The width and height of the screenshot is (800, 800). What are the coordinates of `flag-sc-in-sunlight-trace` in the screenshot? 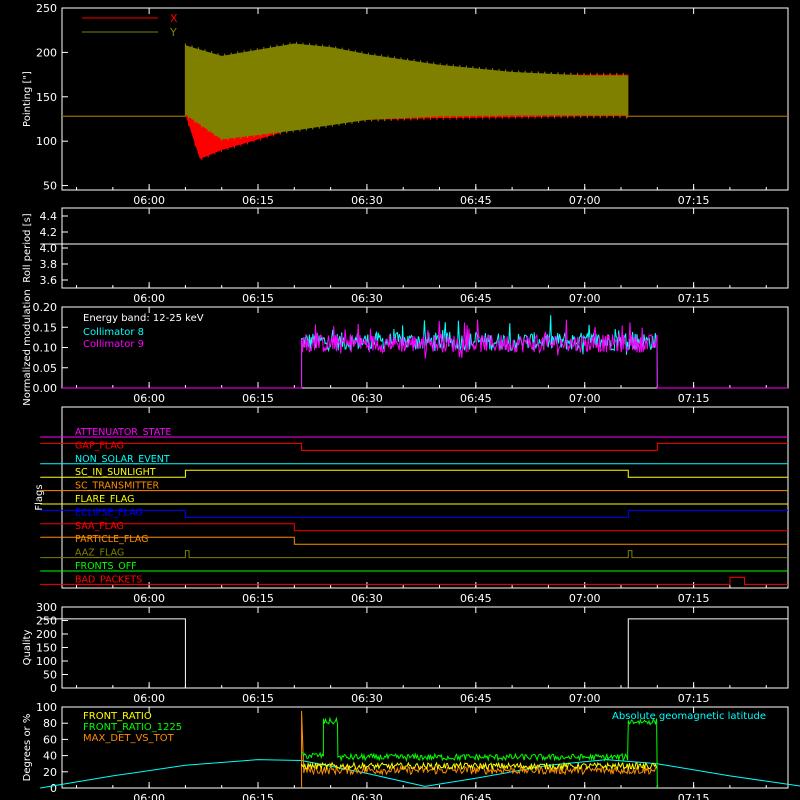 It's located at (414, 473).